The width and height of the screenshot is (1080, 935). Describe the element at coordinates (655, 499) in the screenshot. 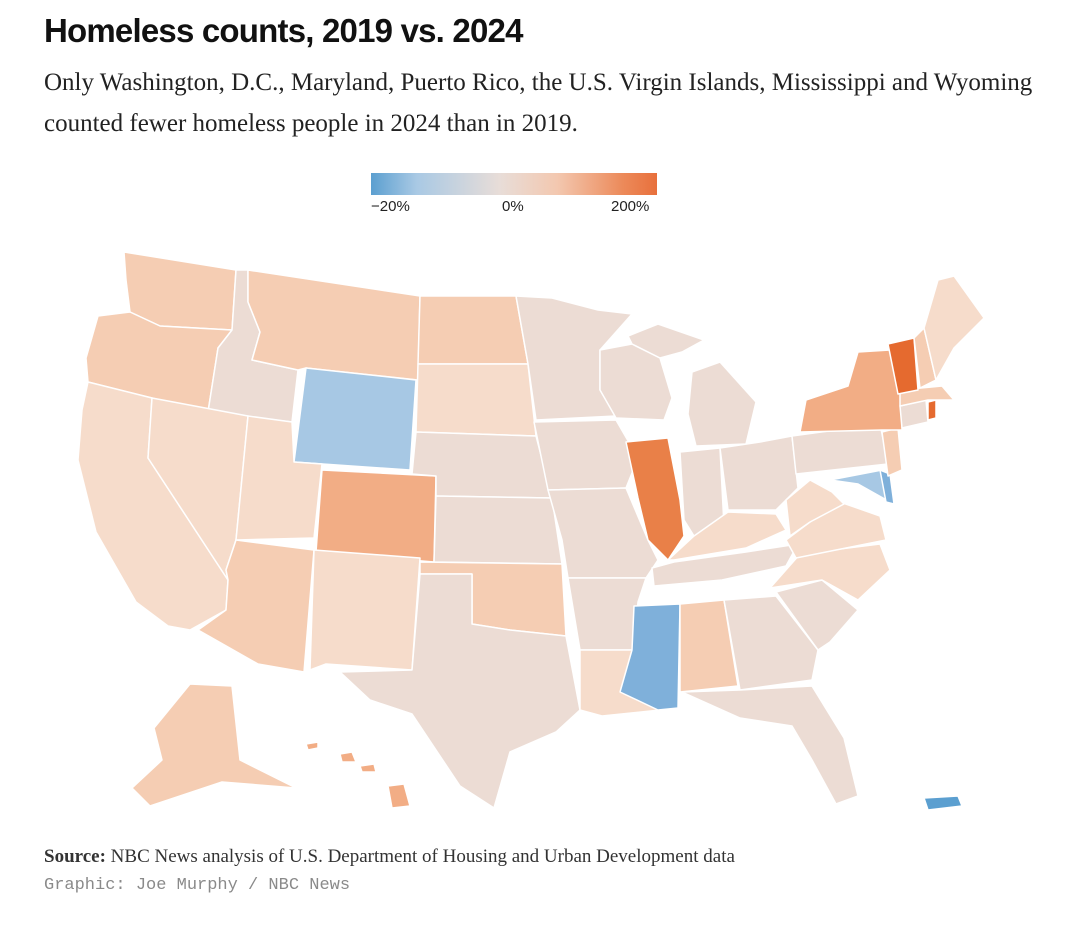

I see `state-illinois` at that location.